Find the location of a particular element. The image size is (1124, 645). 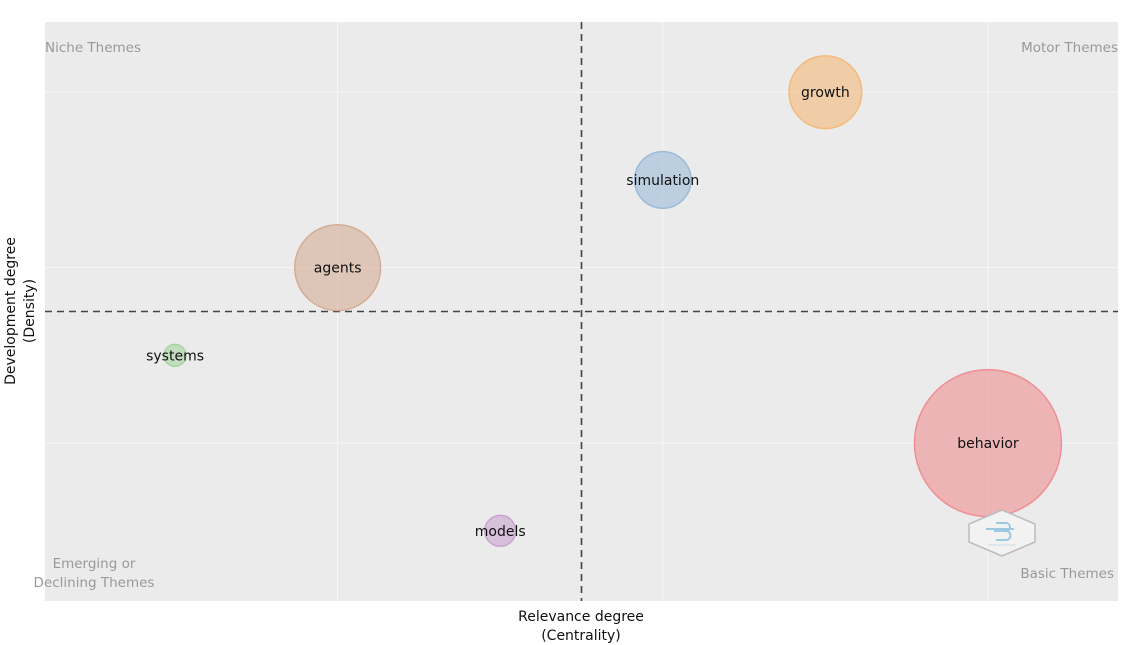

bubble-label-agents: agents is located at coordinates (338, 269).